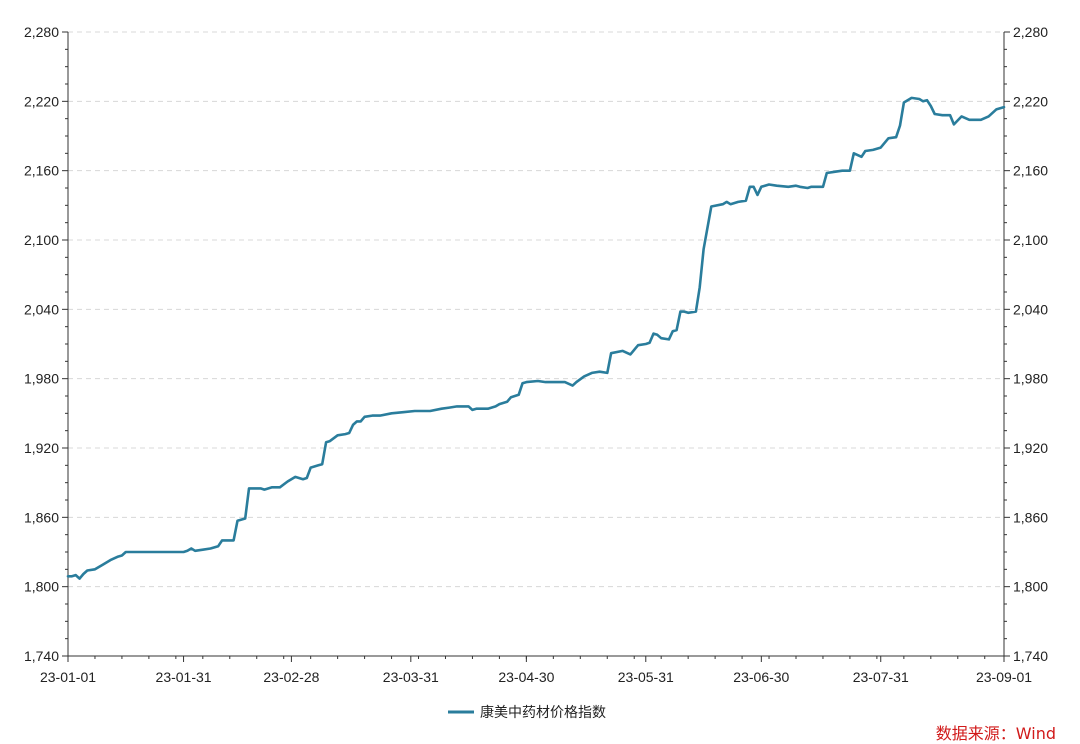  Describe the element at coordinates (41, 448) in the screenshot. I see `y-tick-label-left: 1,920` at that location.